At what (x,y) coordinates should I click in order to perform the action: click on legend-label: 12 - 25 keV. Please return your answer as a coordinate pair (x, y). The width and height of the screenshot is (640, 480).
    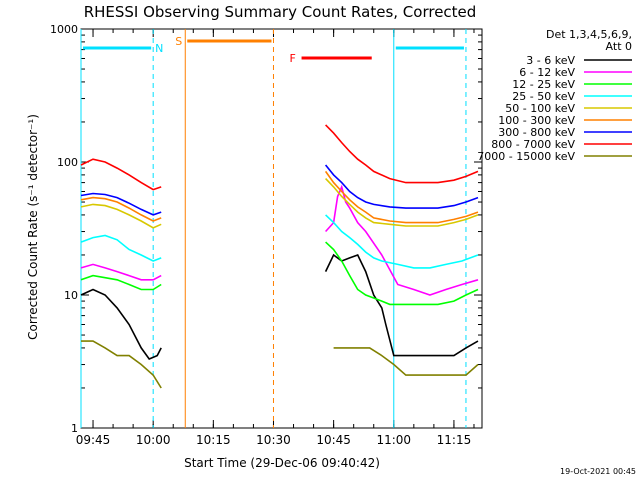
    Looking at the image, I should click on (543, 84).